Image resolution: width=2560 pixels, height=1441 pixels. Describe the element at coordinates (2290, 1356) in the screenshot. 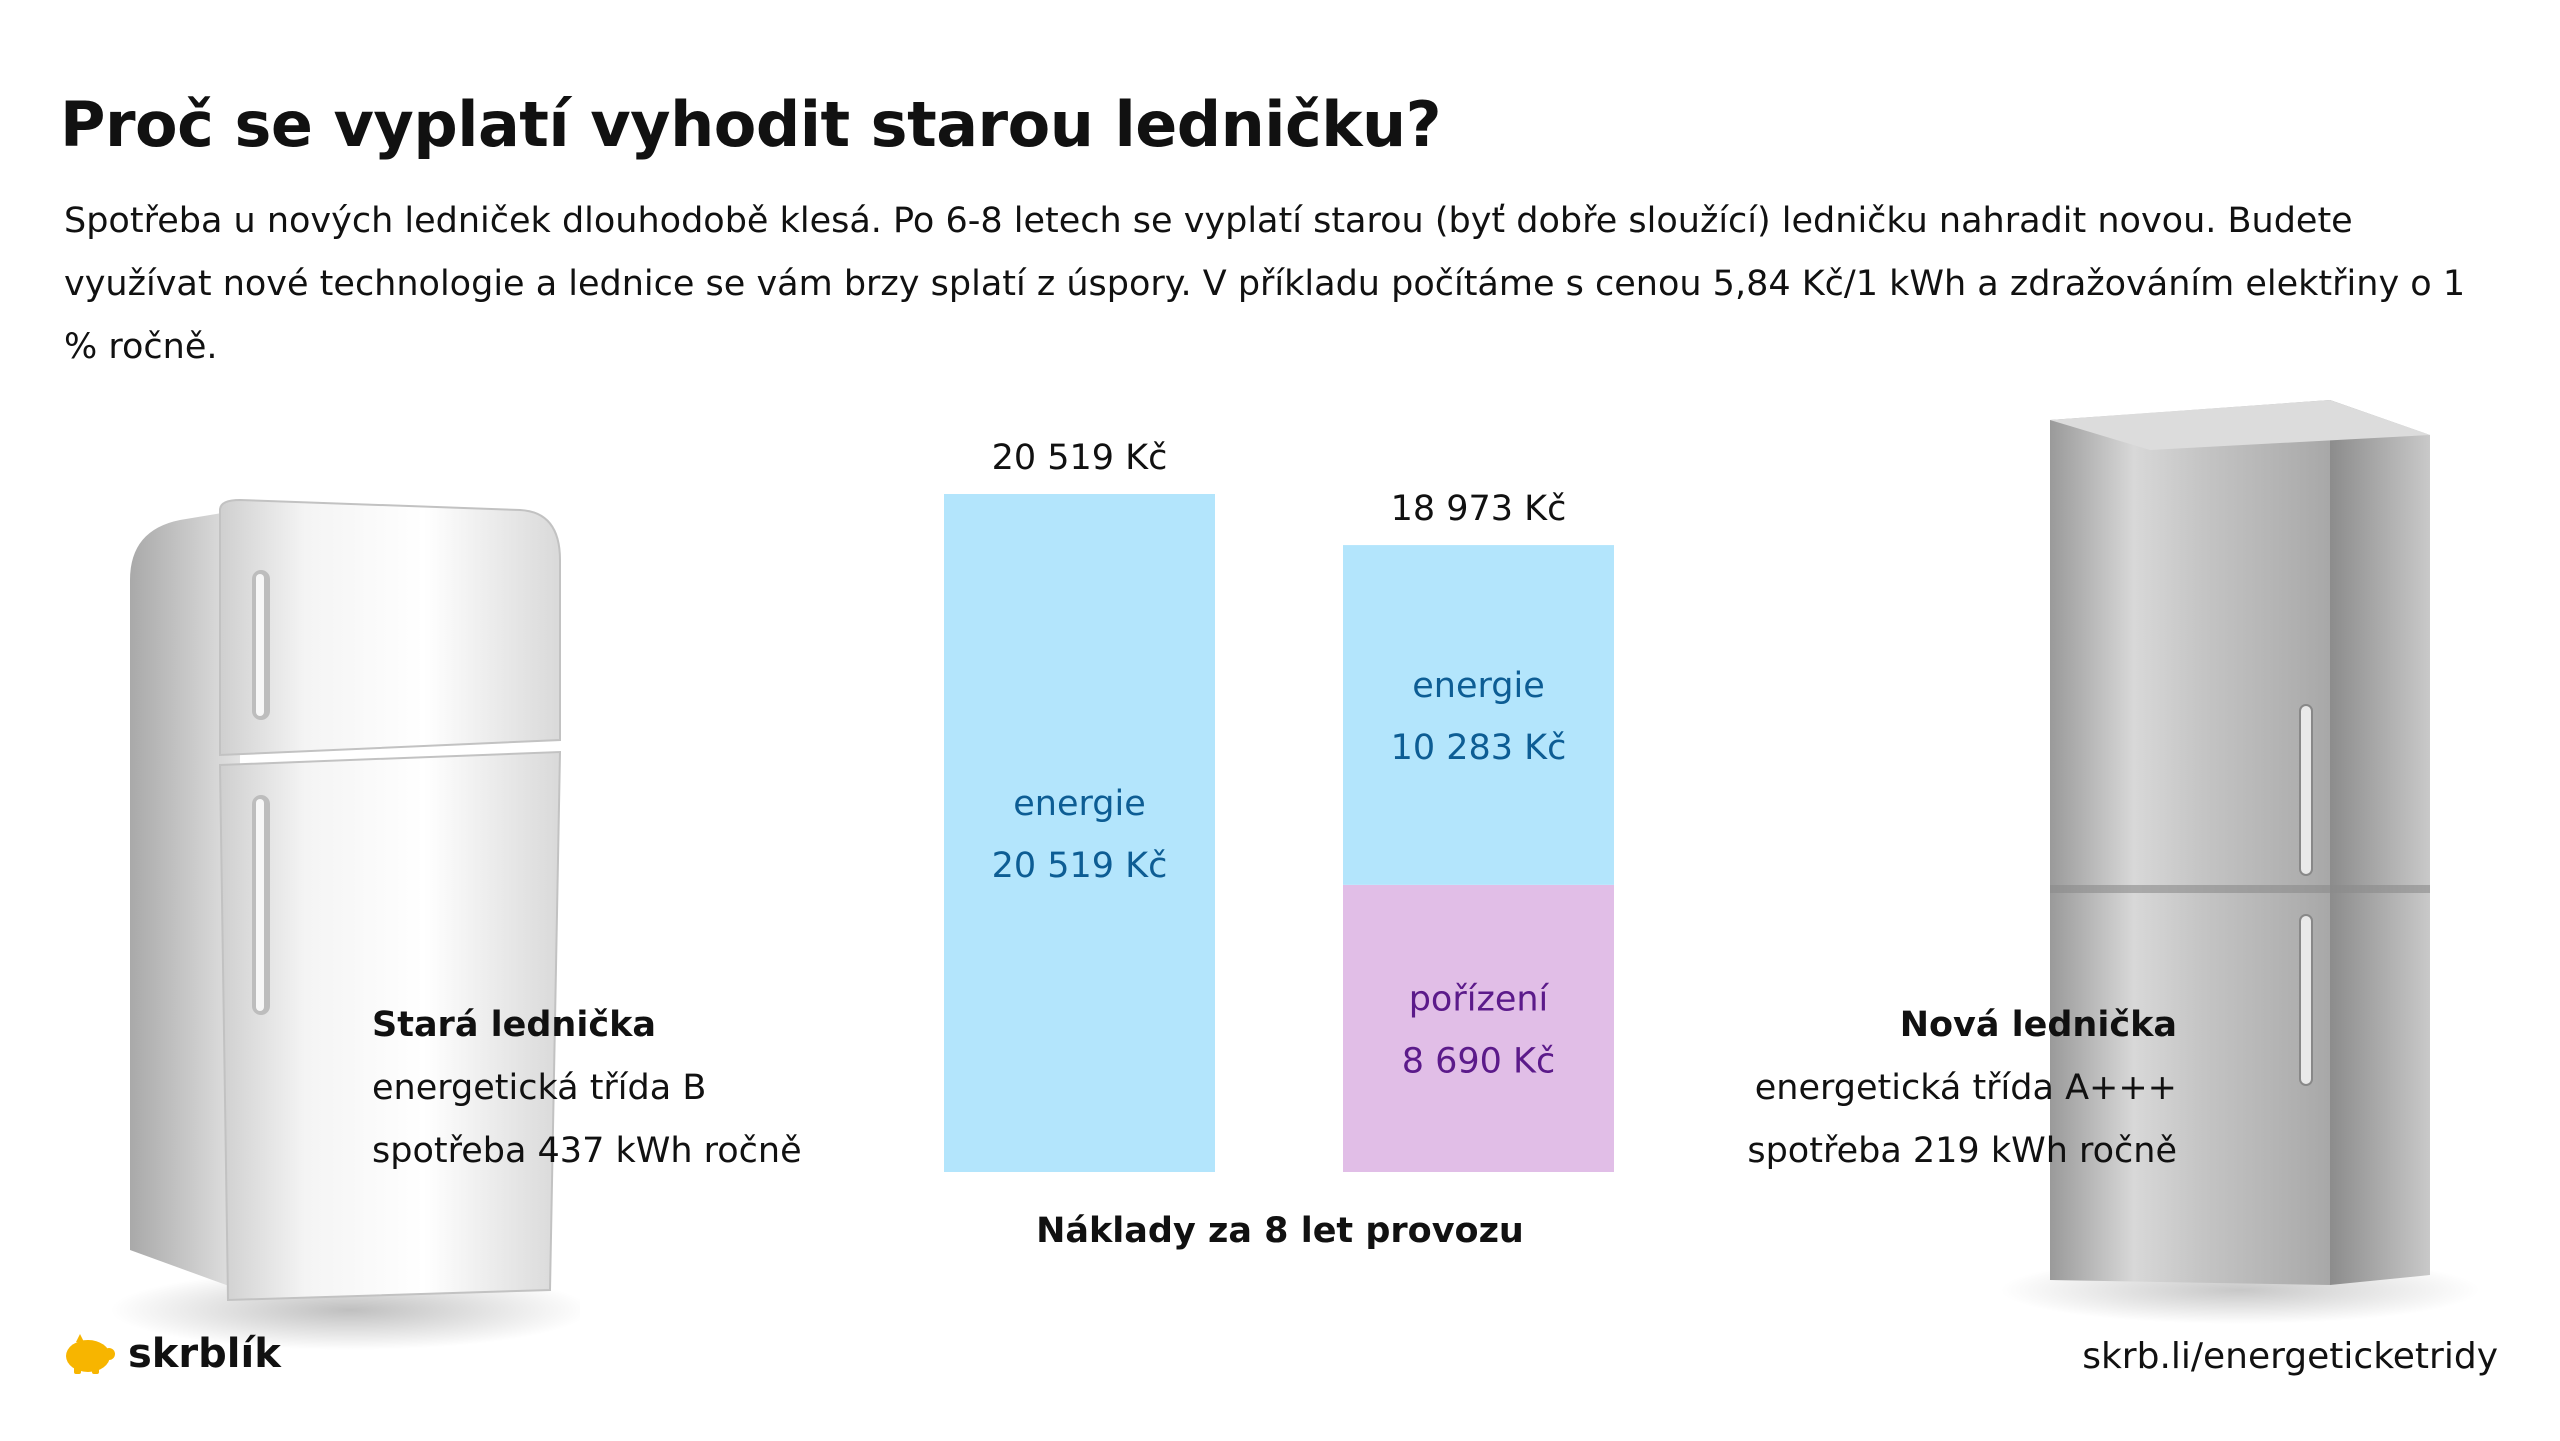

I see `source-link: skrb.li/energeticketridy` at that location.